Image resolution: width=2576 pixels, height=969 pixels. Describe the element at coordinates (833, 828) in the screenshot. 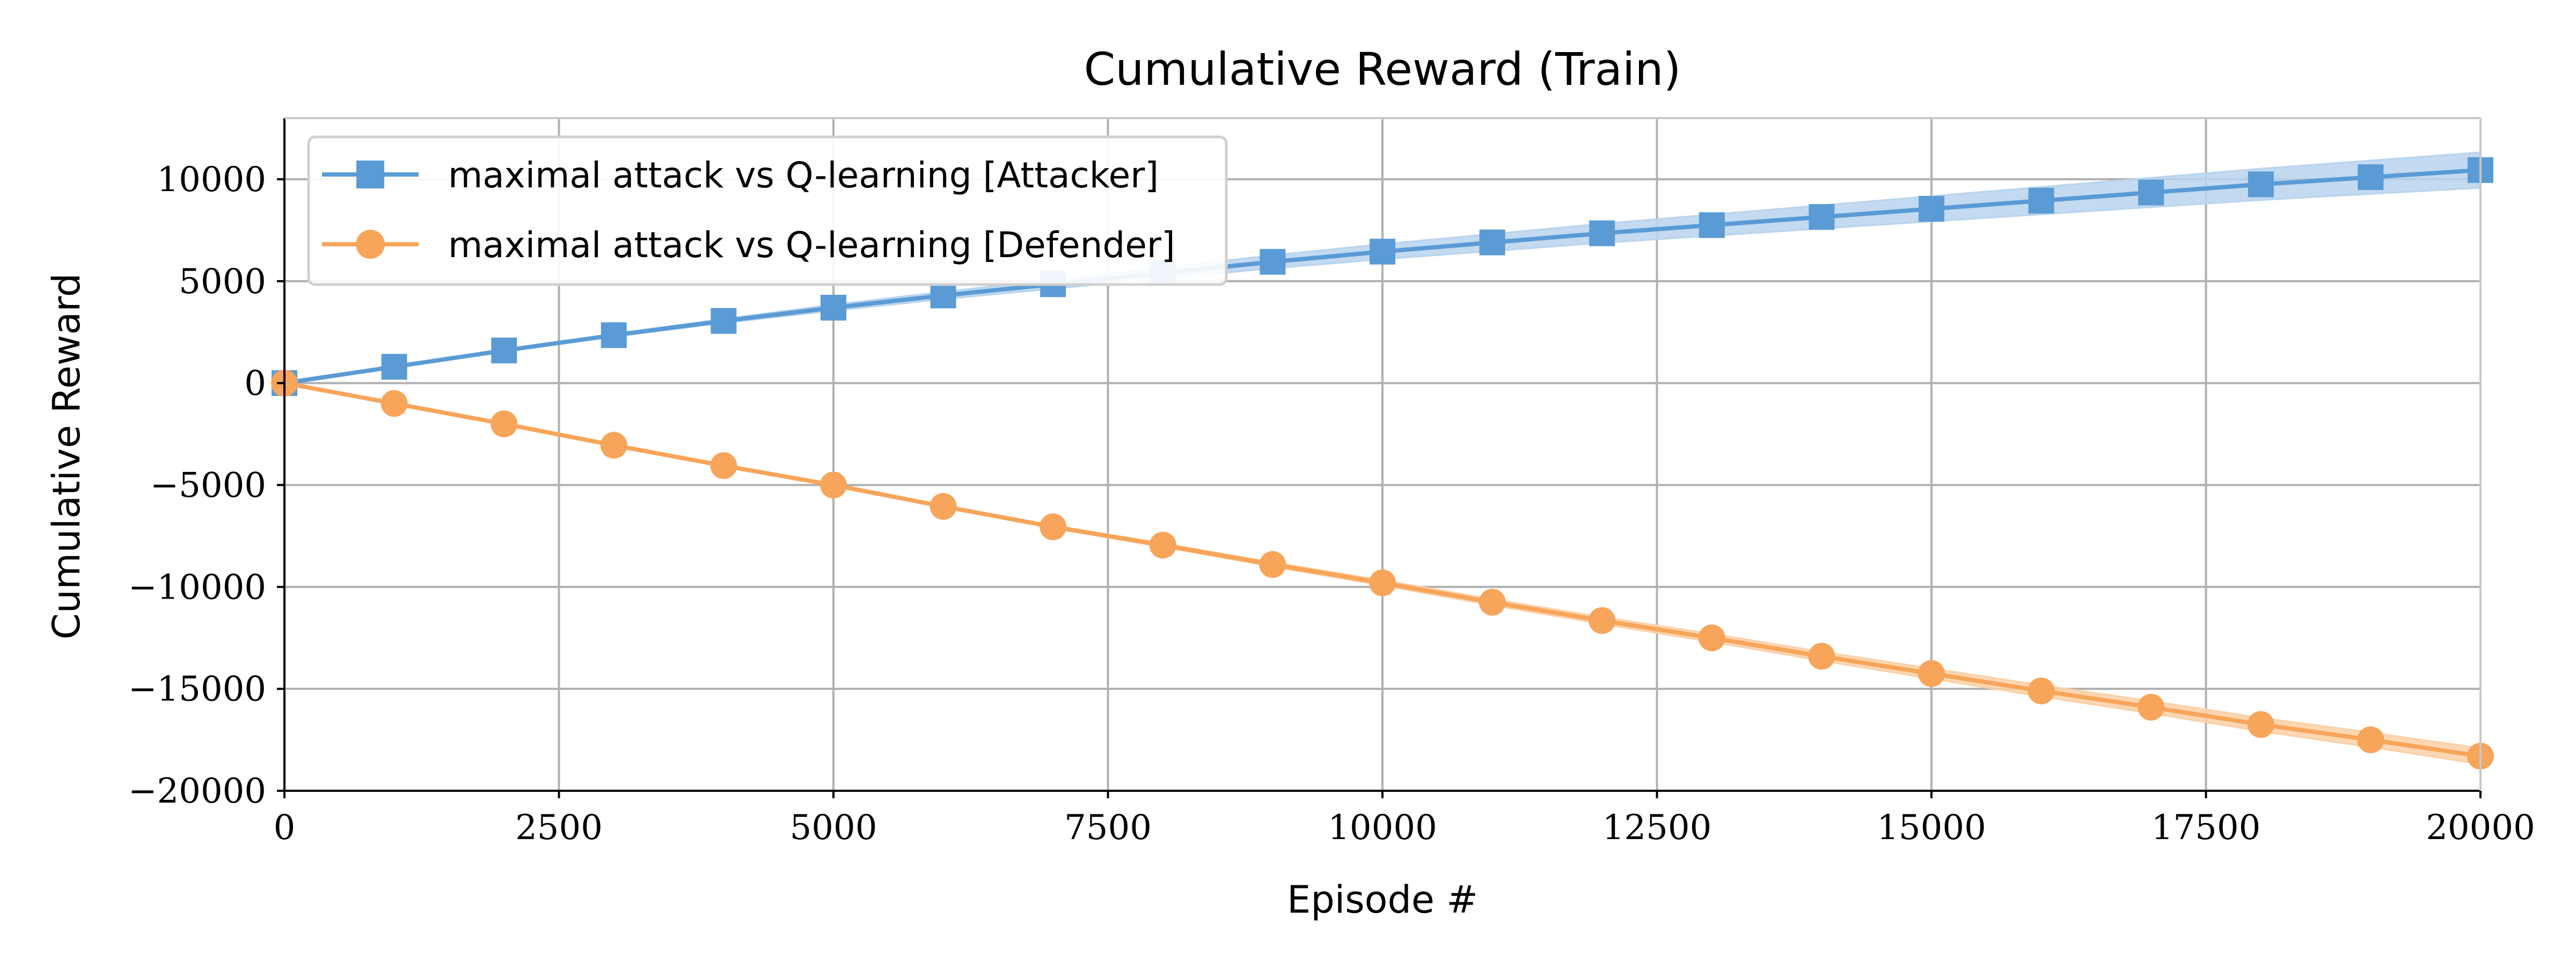

I see `x-tick-label: 5000` at that location.